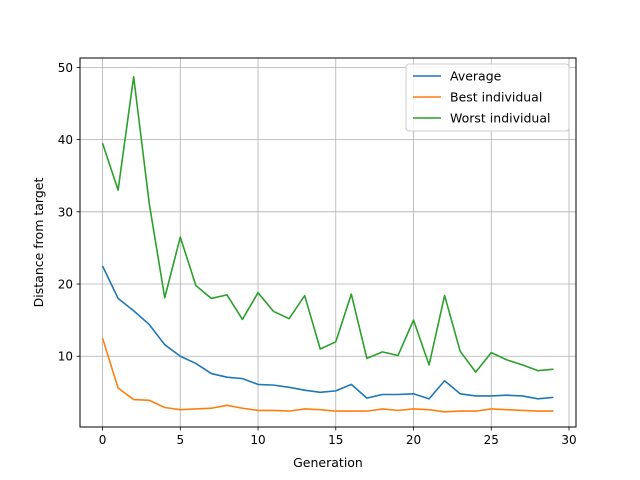 This screenshot has width=640, height=480. What do you see at coordinates (335, 440) in the screenshot?
I see `x-tick-label: 15` at bounding box center [335, 440].